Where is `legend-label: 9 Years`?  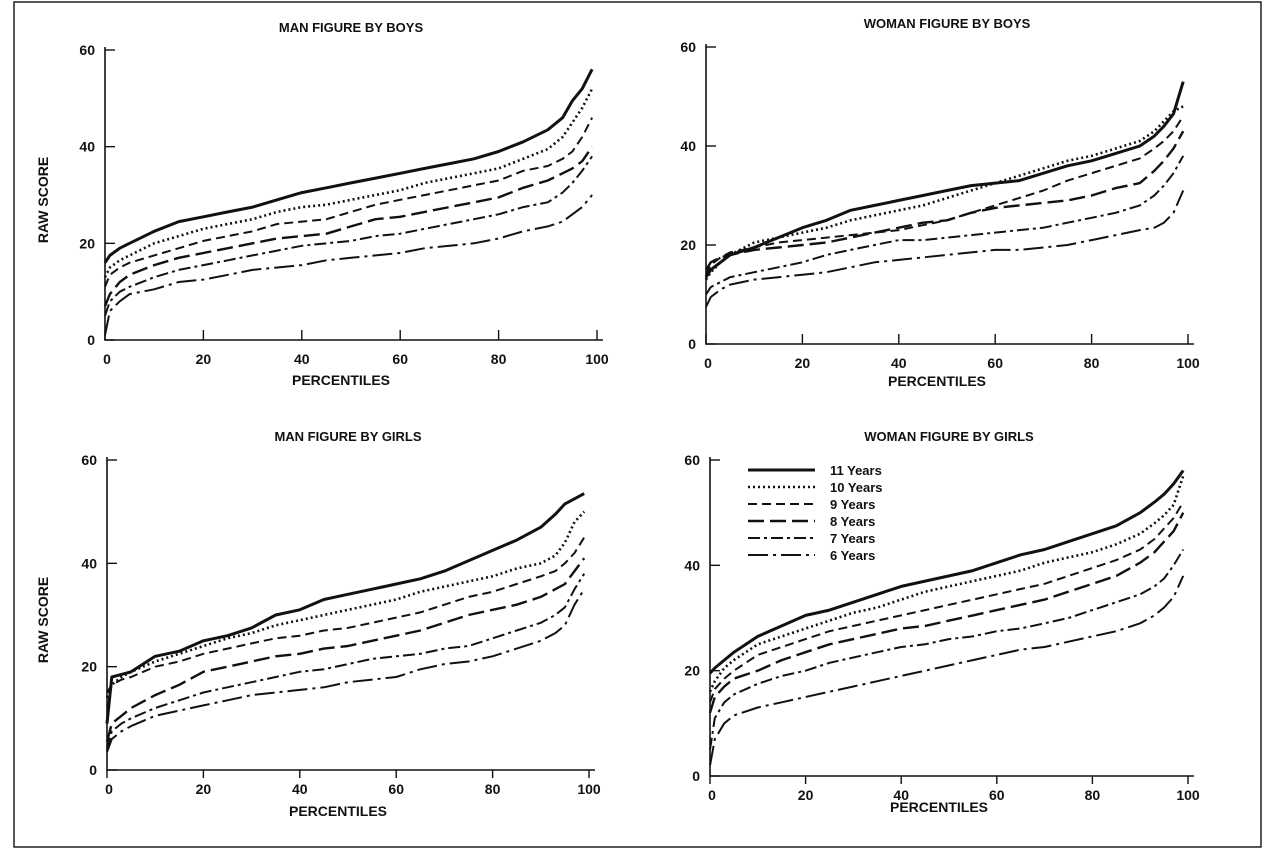
legend-label: 9 Years is located at coordinates (852, 504).